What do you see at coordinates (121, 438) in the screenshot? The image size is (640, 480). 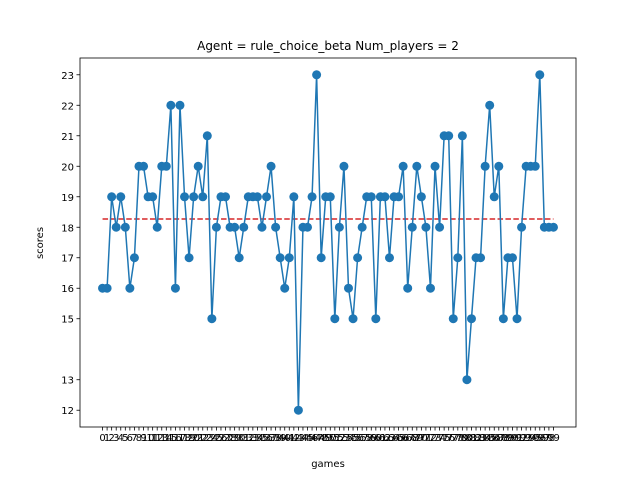 I see `x-tick-label: 4` at bounding box center [121, 438].